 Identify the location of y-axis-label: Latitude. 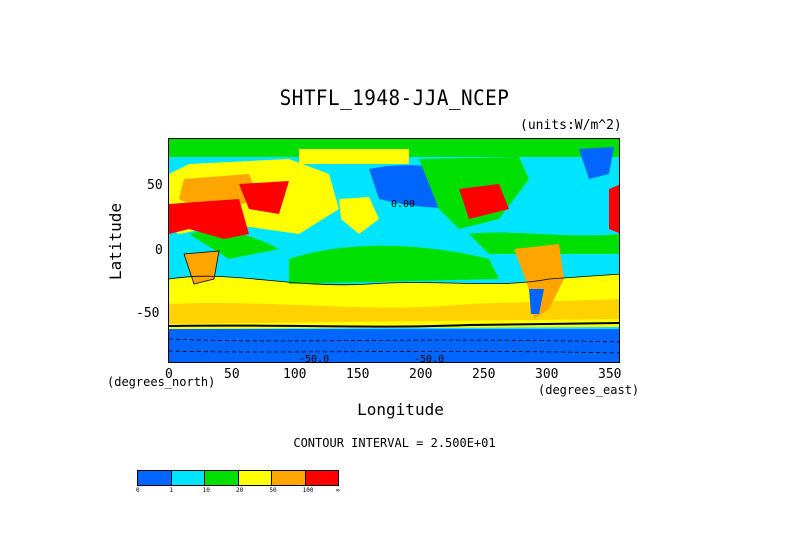
(115, 241).